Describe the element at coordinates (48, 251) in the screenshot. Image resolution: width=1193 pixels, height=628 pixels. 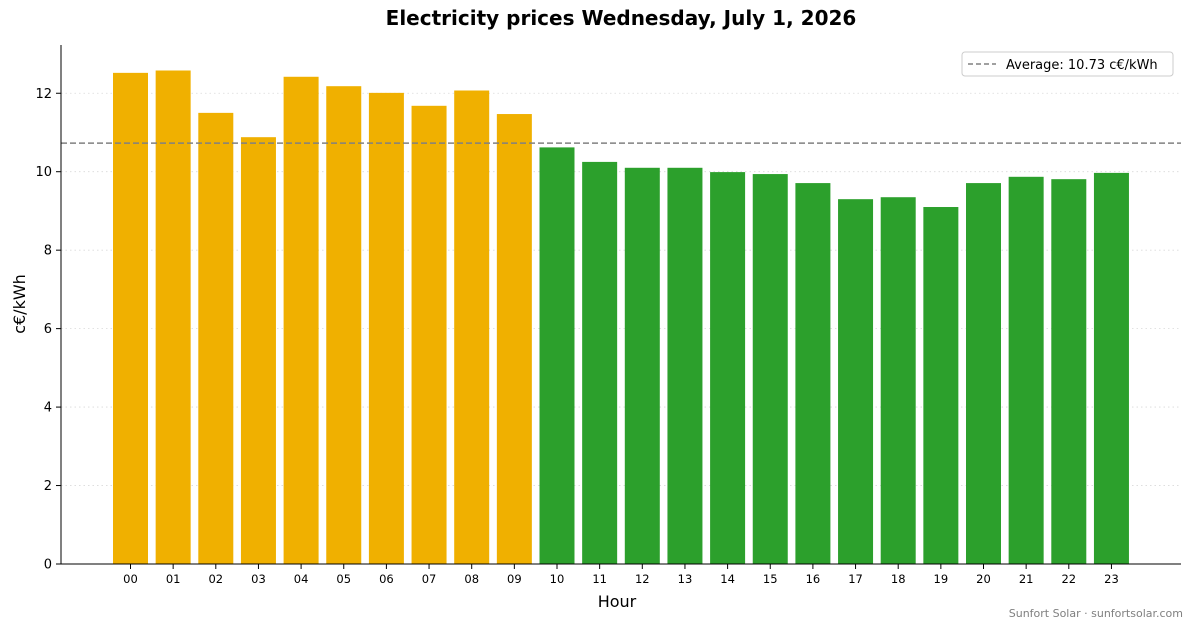
I see `y-tick-label: 8` at that location.